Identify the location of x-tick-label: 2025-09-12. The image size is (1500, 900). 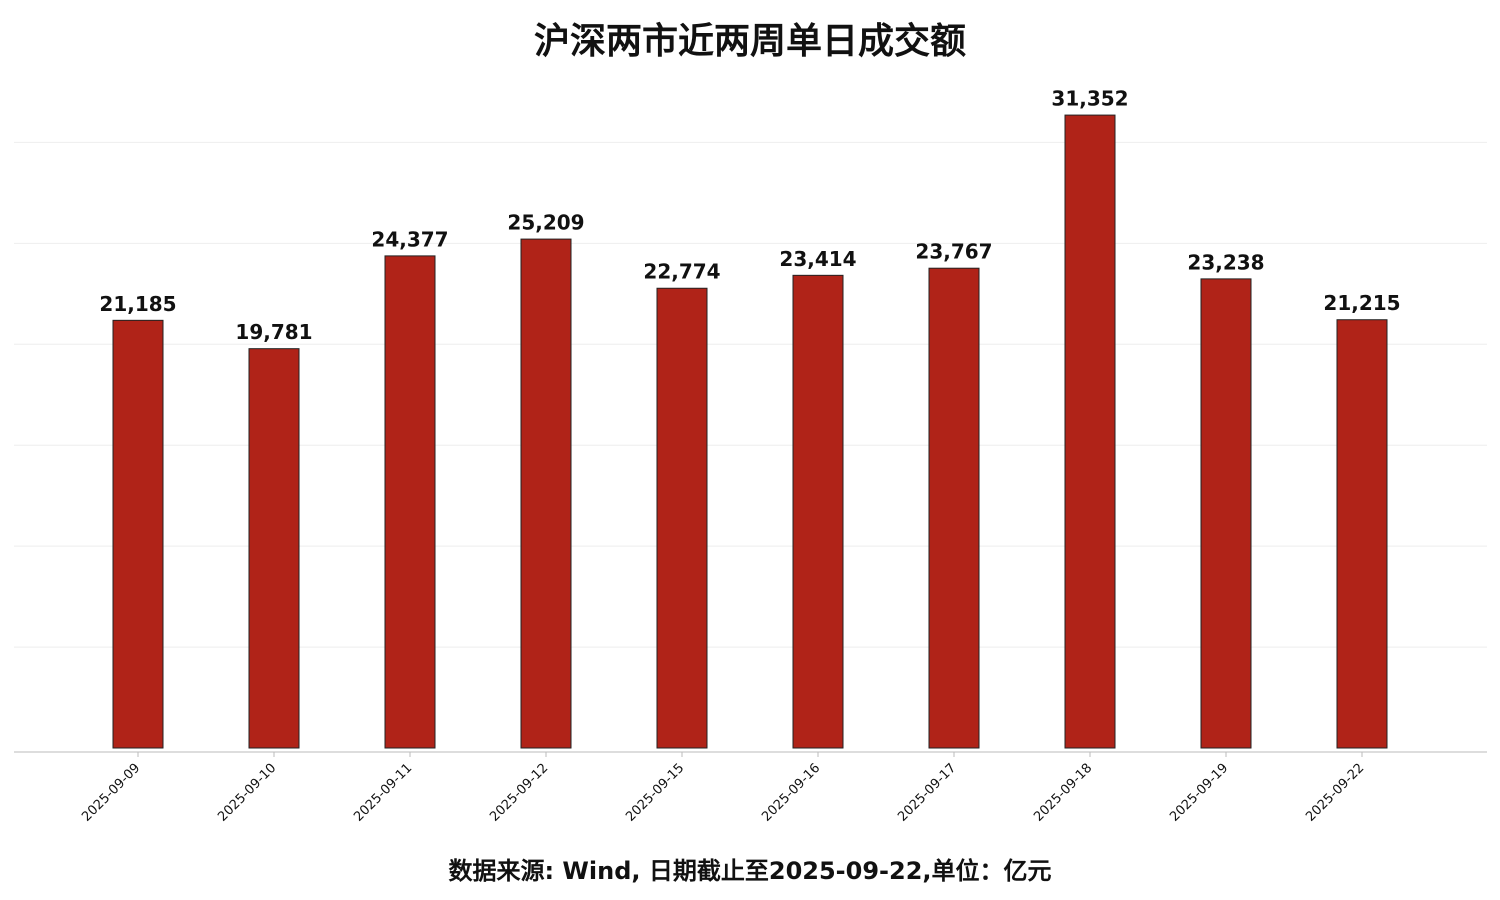
(519, 793).